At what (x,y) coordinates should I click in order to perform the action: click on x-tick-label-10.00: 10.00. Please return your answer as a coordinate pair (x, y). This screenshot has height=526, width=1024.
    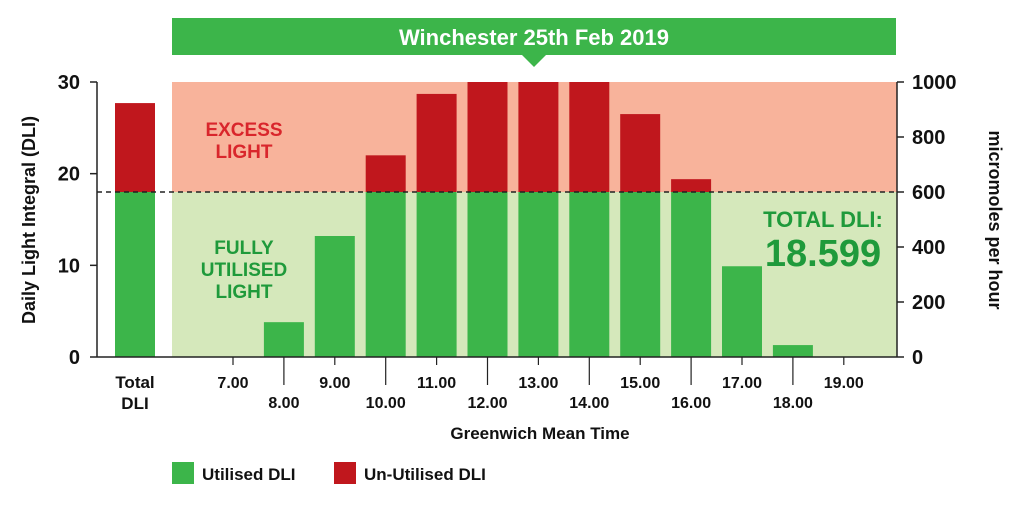
    Looking at the image, I should click on (386, 403).